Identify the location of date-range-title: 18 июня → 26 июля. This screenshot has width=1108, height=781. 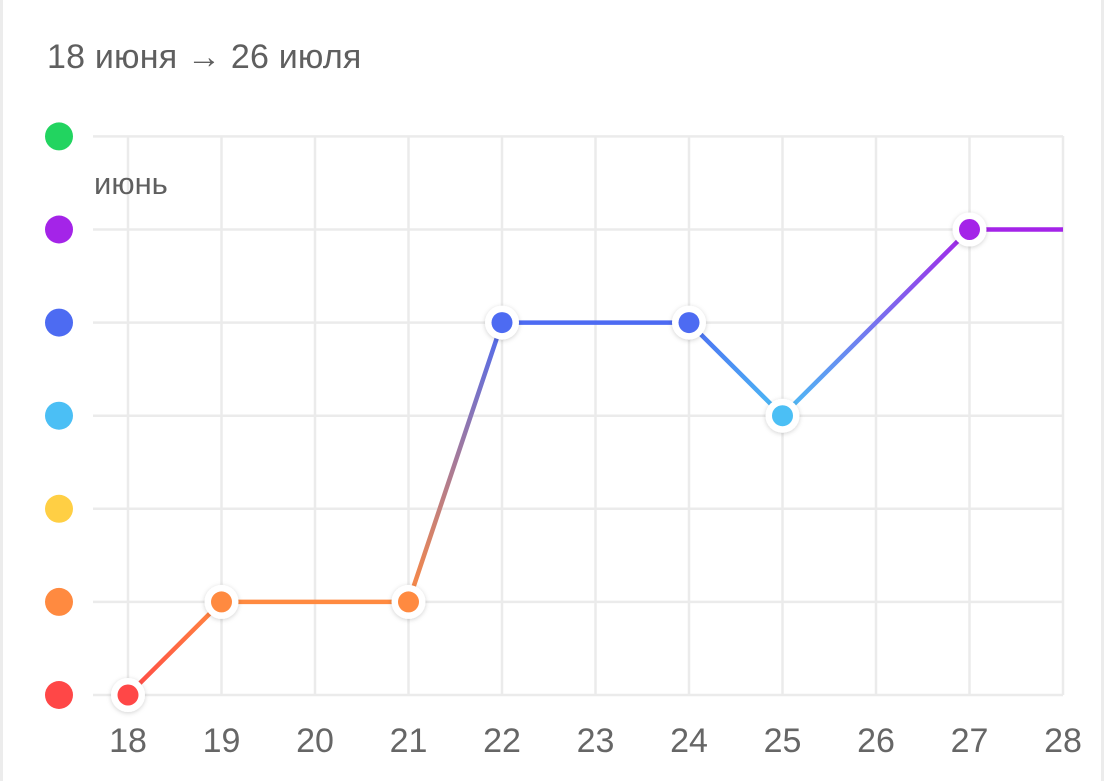
(204, 57).